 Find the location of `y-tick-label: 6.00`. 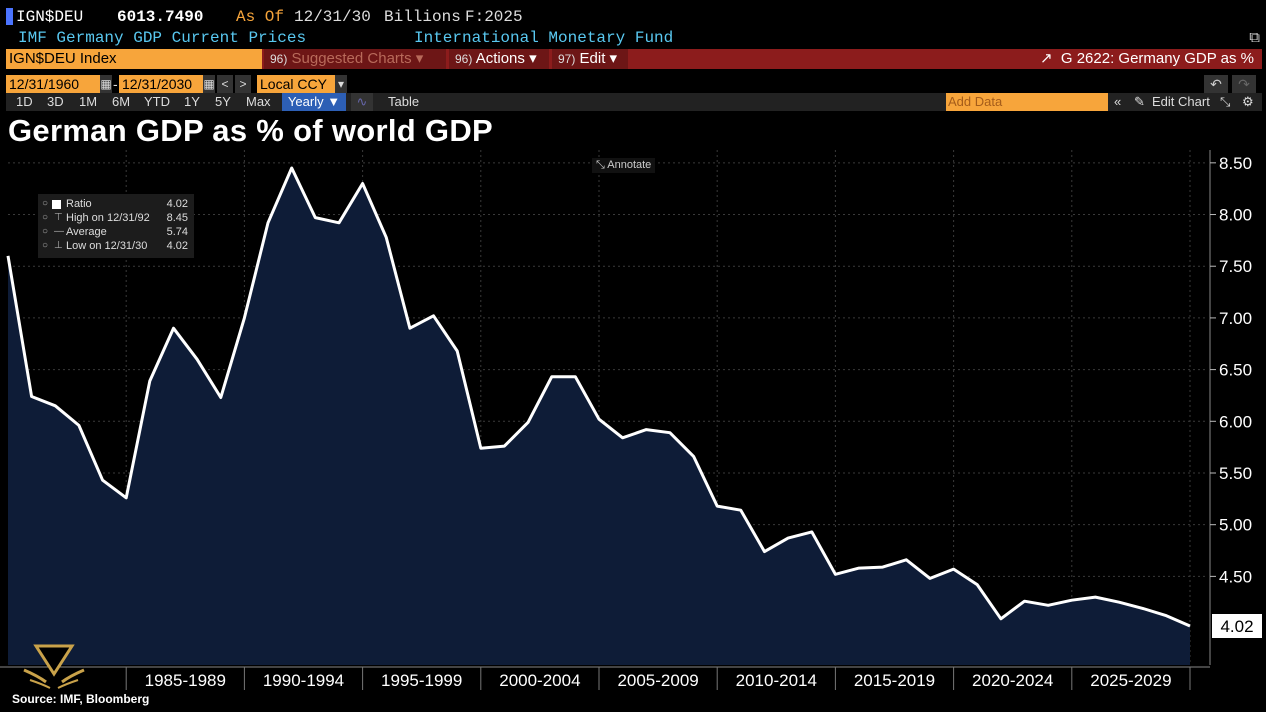

y-tick-label: 6.00 is located at coordinates (1235, 421).